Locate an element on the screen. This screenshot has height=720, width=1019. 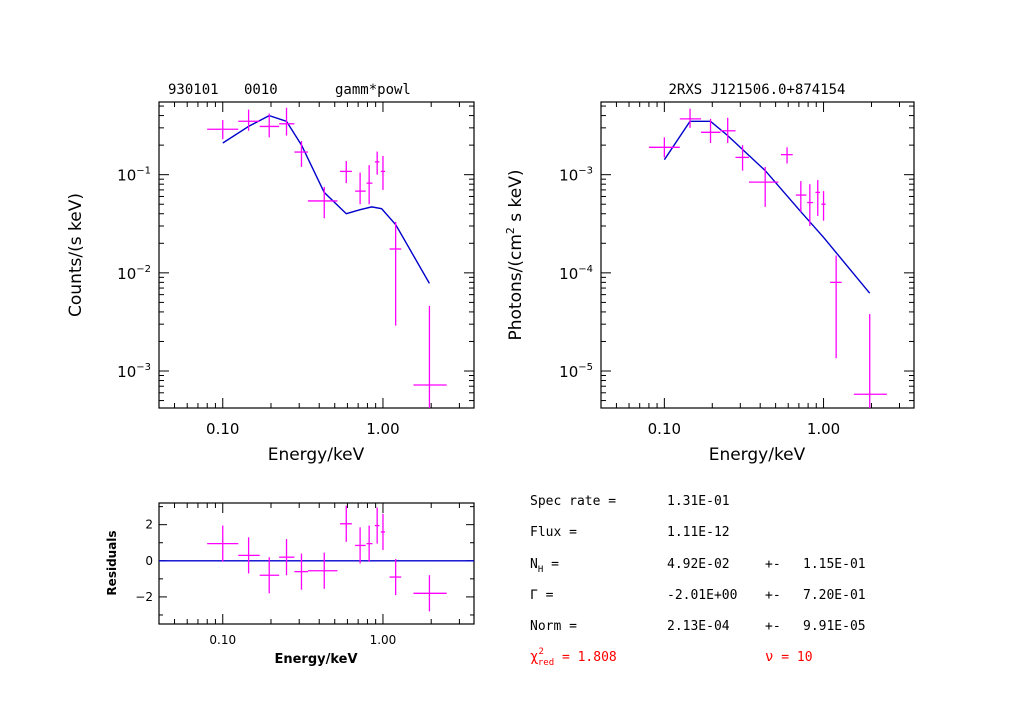
counts-panel-title-id: 0010 is located at coordinates (261, 90).